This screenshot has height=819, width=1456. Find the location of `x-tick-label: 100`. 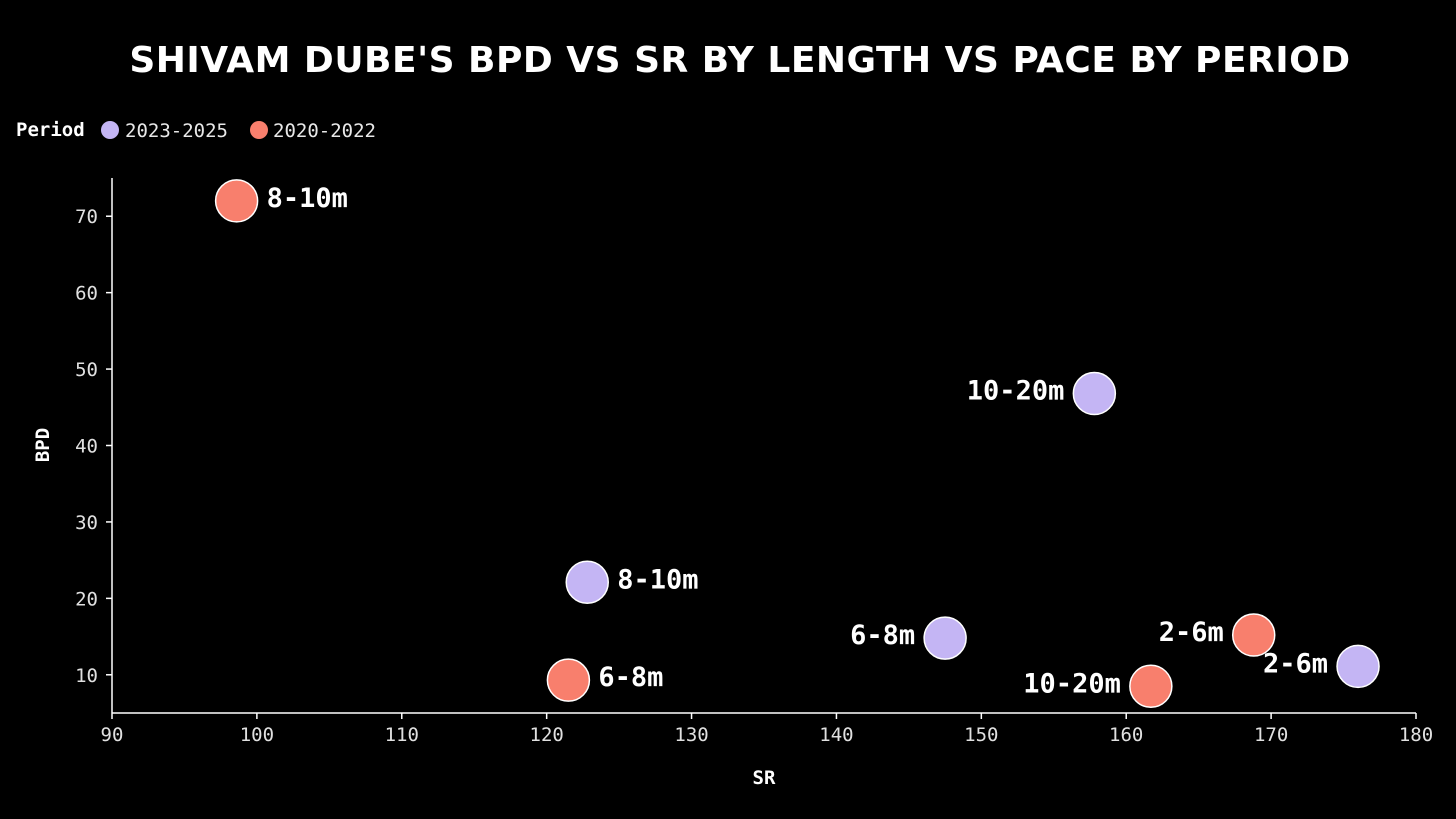

x-tick-label: 100 is located at coordinates (257, 735).